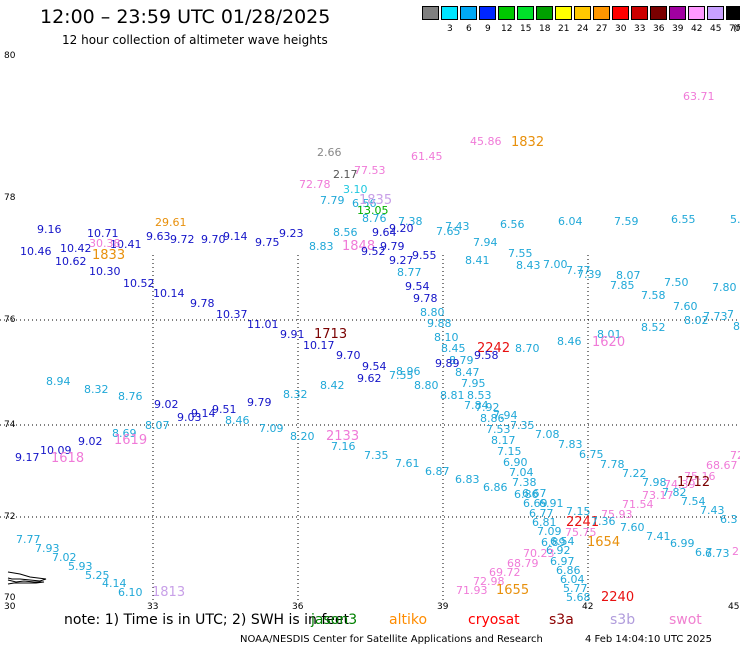 Image resolution: width=740 pixels, height=650 pixels. I want to click on generated-timestamp: 4 Feb 14:04:10 UTC 2025, so click(648, 639).